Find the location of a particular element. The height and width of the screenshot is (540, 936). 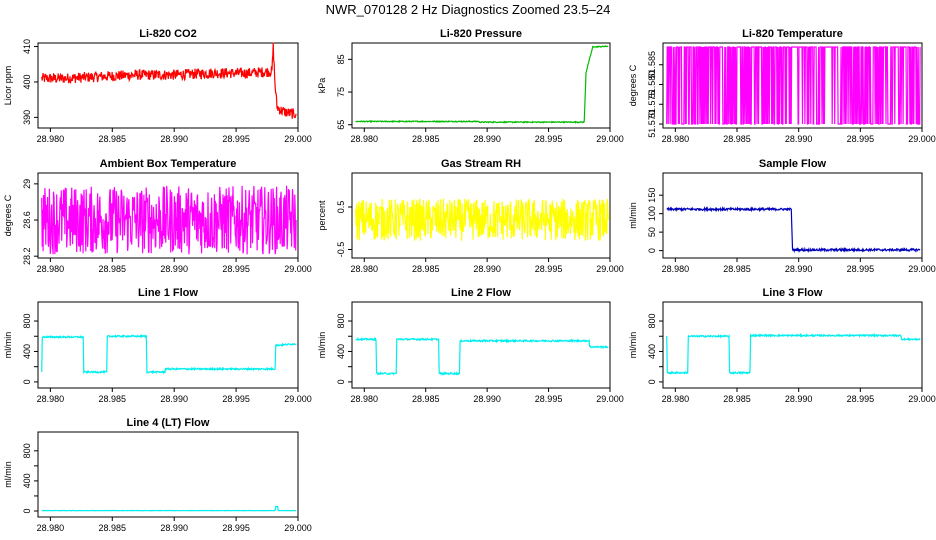

chart-title: Li-820 Pressure is located at coordinates (481, 34).